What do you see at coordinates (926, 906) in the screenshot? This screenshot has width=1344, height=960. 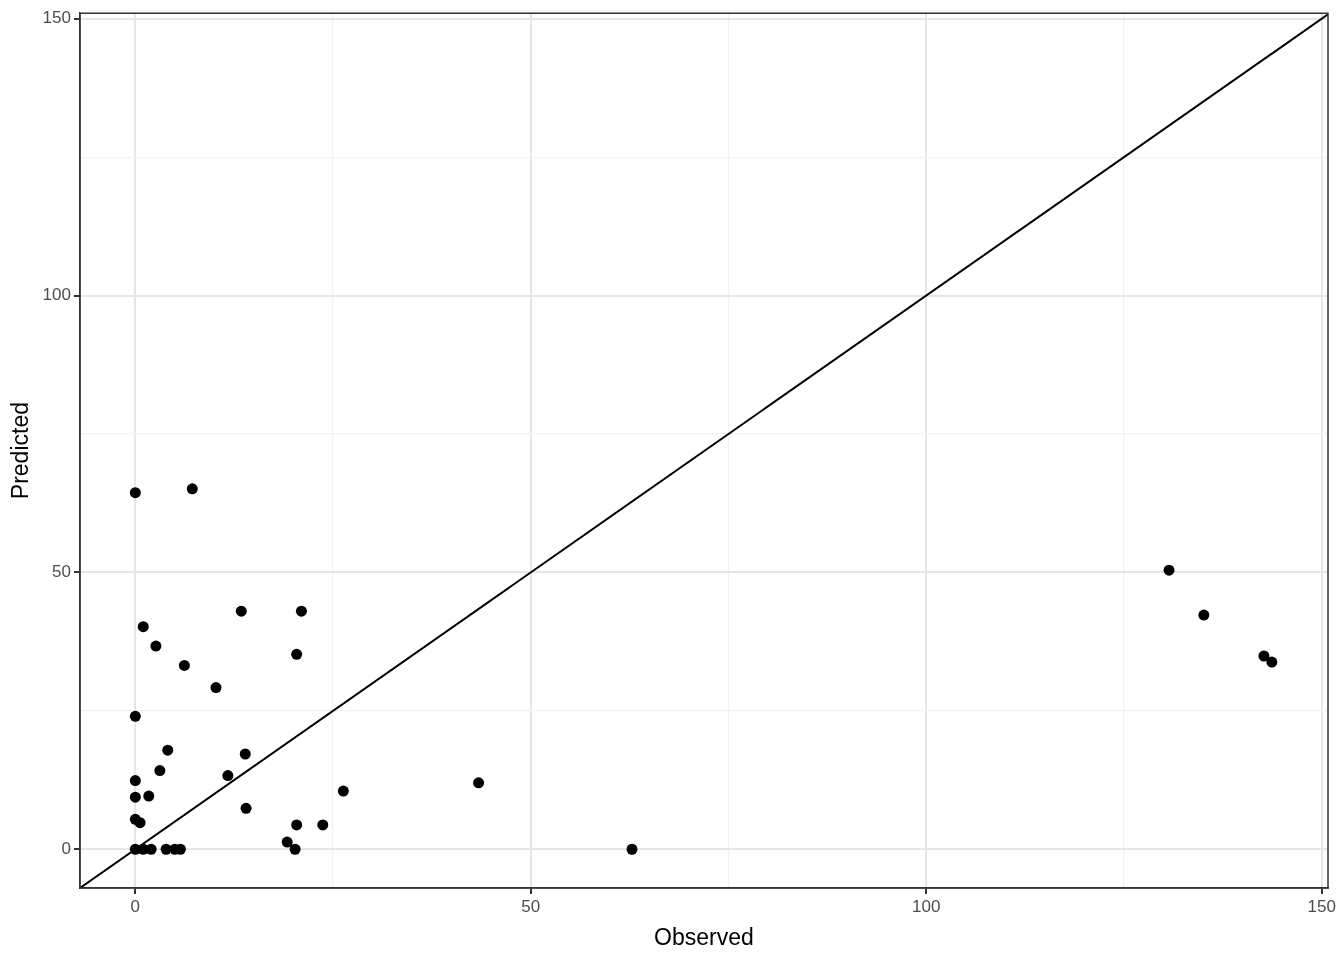 I see `x-tick-label: 100` at bounding box center [926, 906].